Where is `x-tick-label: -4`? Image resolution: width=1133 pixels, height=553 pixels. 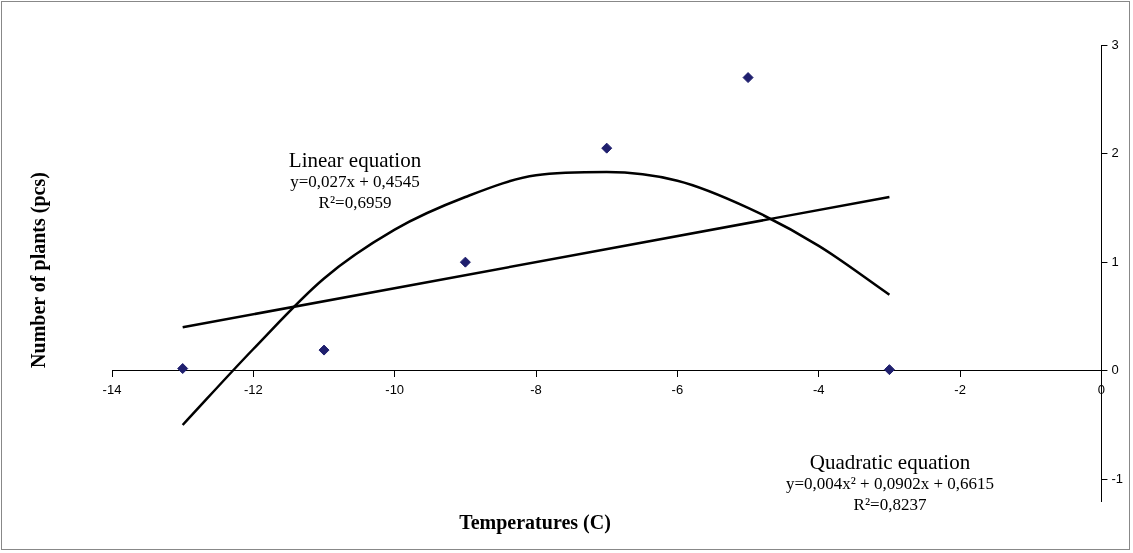 x-tick-label: -4 is located at coordinates (818, 390).